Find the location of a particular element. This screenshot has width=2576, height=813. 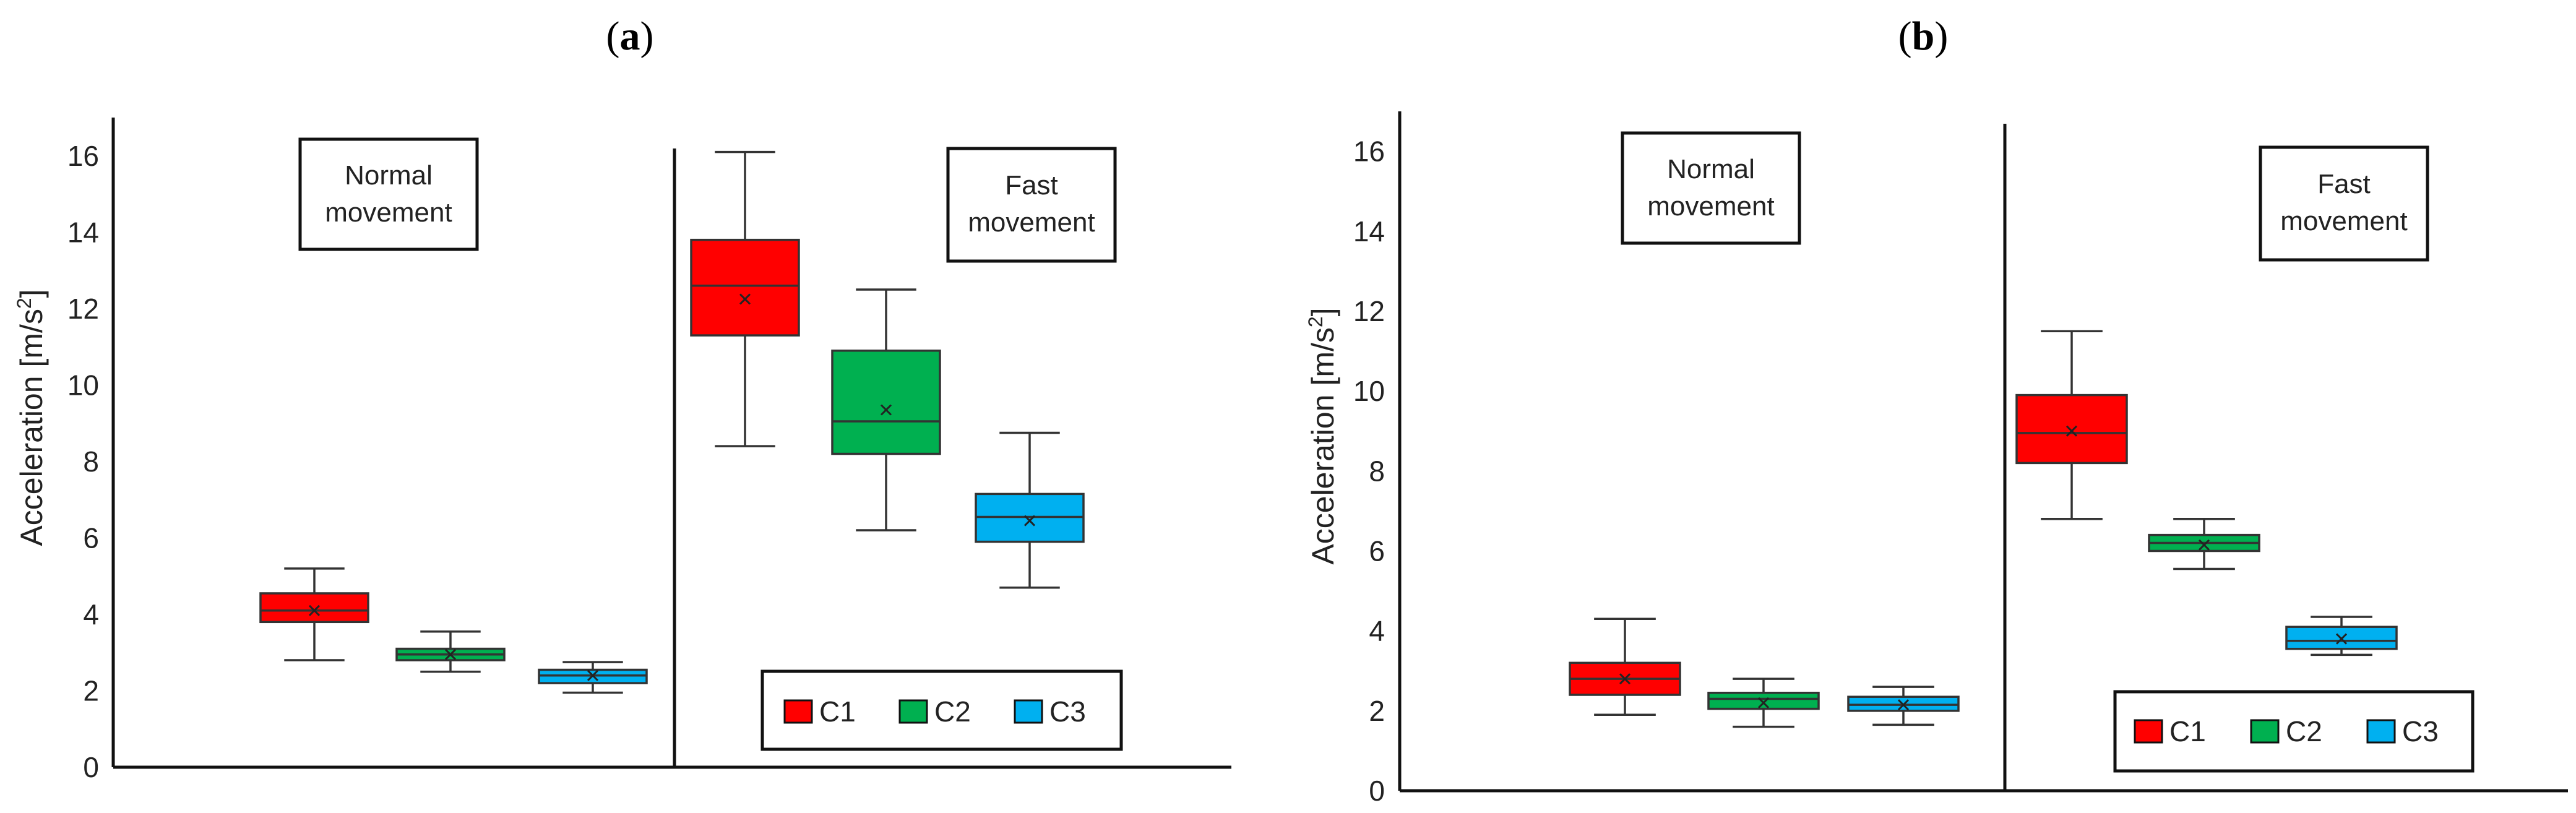

panel-a-annotation-normal-line1: Normal is located at coordinates (389, 175).